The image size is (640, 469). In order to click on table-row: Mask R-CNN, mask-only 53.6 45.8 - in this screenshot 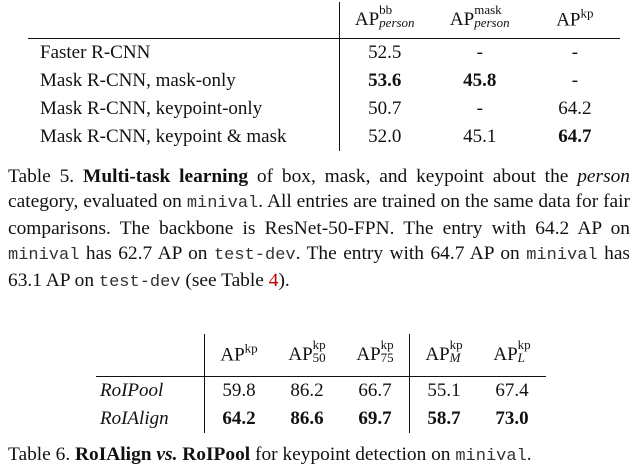, I will do `click(324, 81)`.